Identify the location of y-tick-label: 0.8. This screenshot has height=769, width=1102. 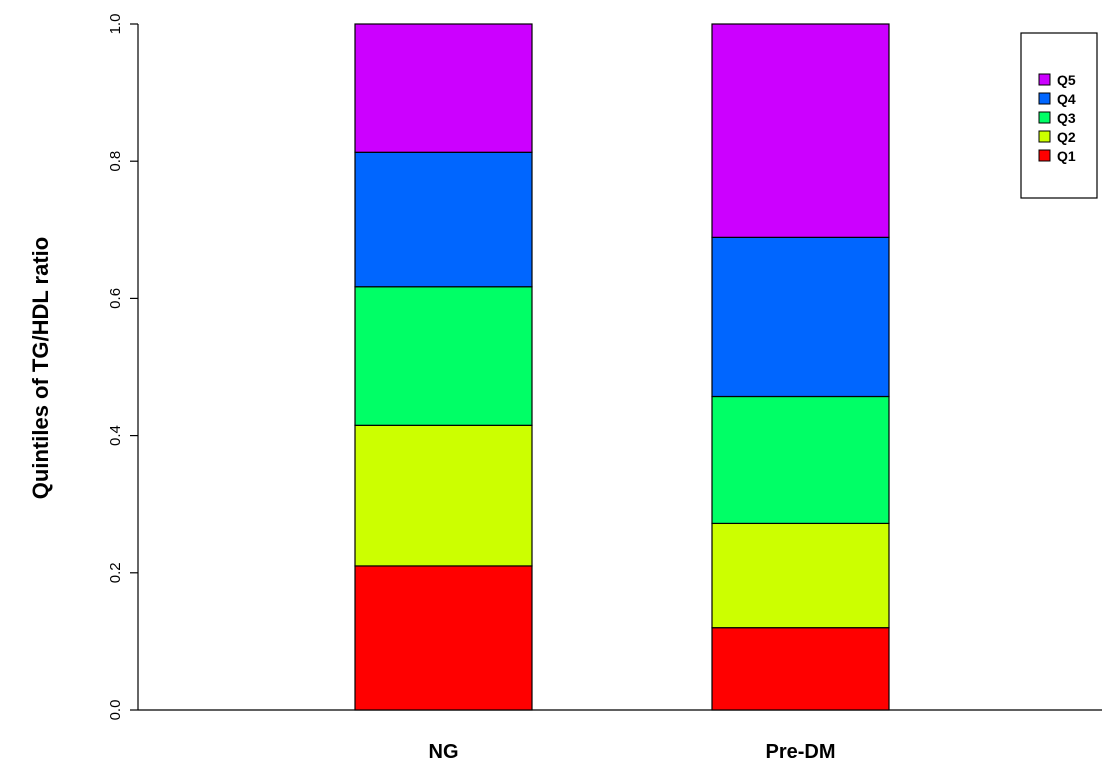
(115, 161).